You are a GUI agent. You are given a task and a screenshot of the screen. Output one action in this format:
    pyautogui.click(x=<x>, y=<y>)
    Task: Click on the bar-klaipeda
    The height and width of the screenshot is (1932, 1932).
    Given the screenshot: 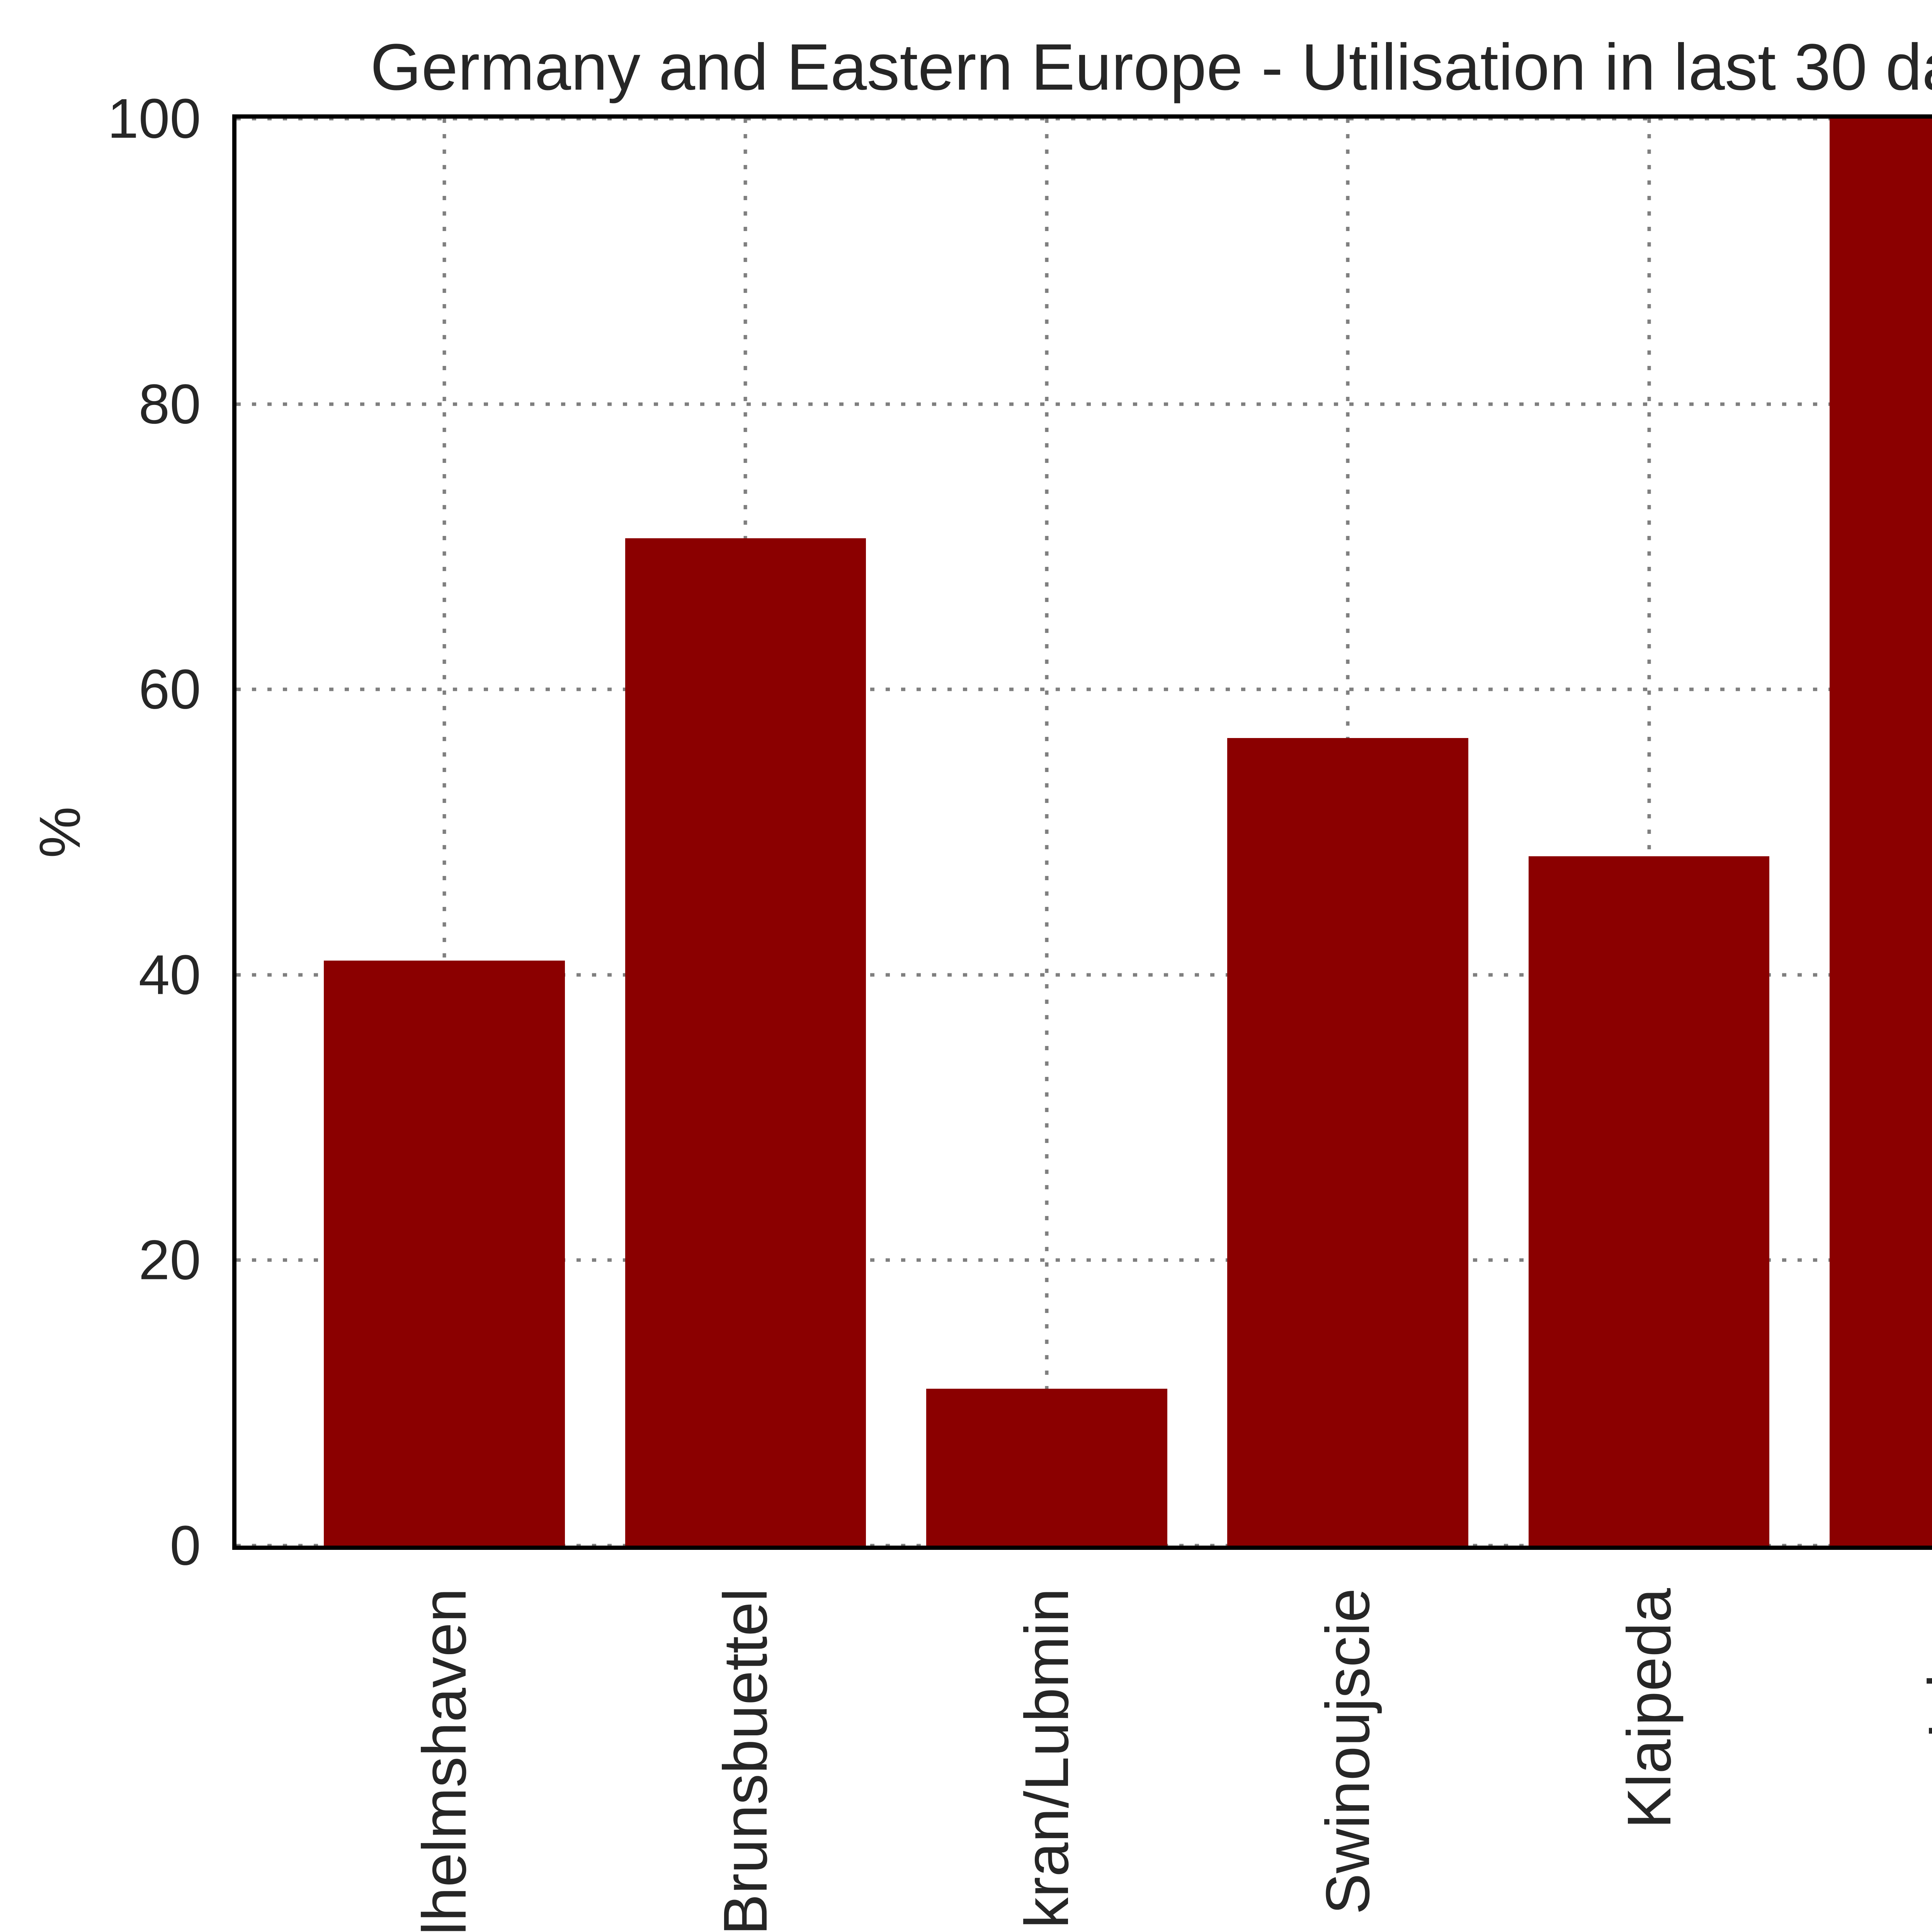 What is the action you would take?
    pyautogui.click(x=1649, y=1201)
    